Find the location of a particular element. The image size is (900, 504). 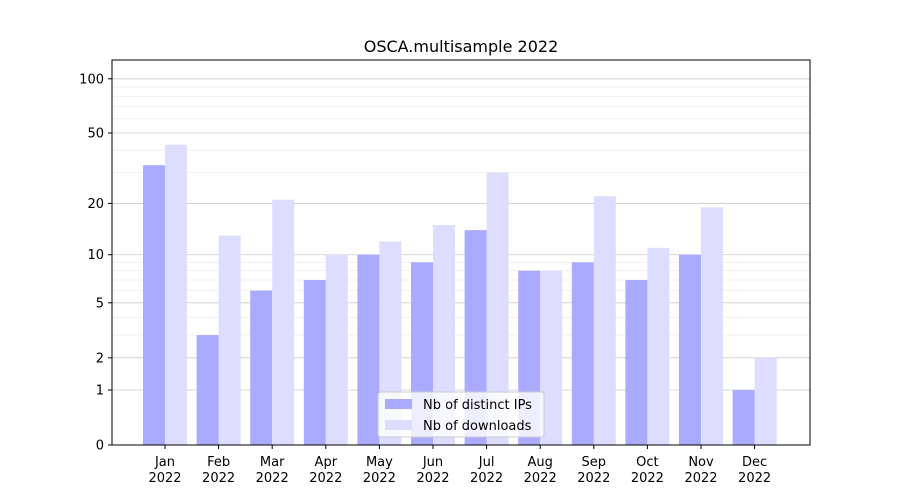

x-tick-label-line: Nov is located at coordinates (701, 462).